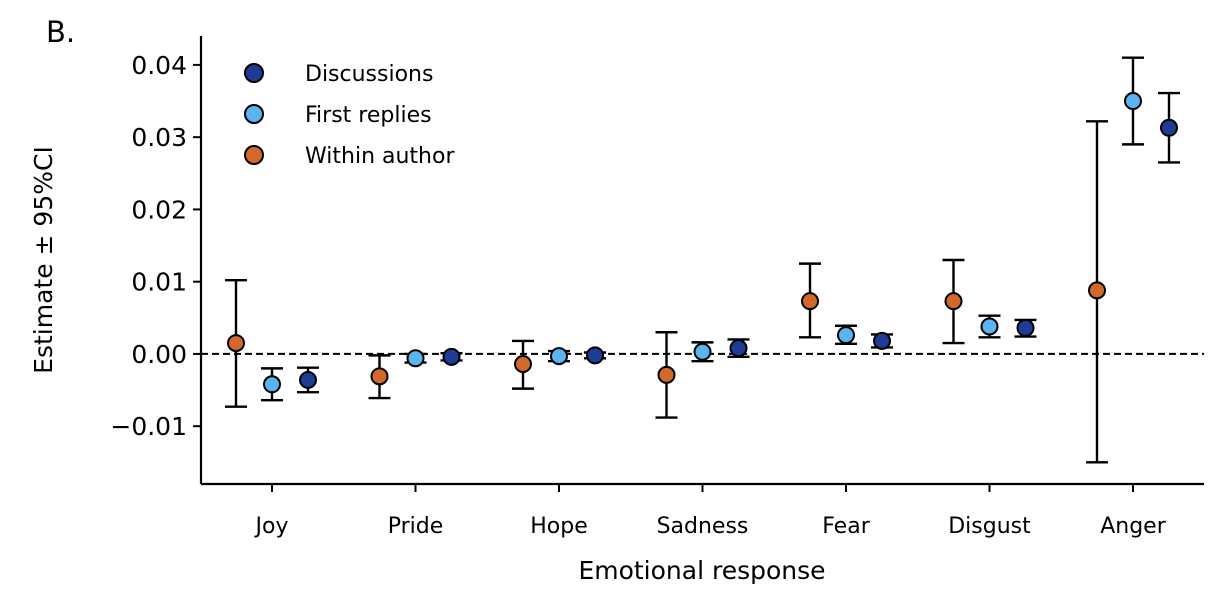 The height and width of the screenshot is (616, 1232). I want to click on y-tick-label: 0.01, so click(159, 282).